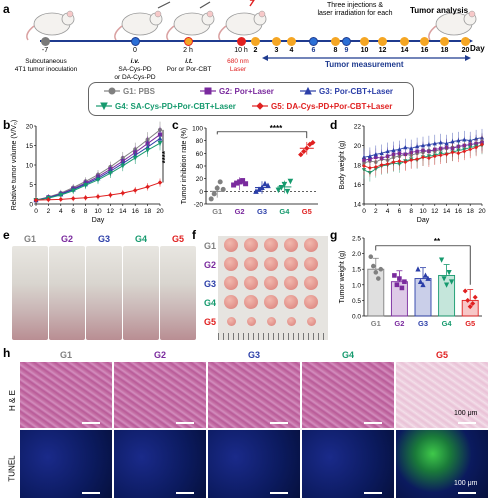 The width and height of the screenshot is (490, 500). I want to click on x-tick-label: G5, so click(307, 211).